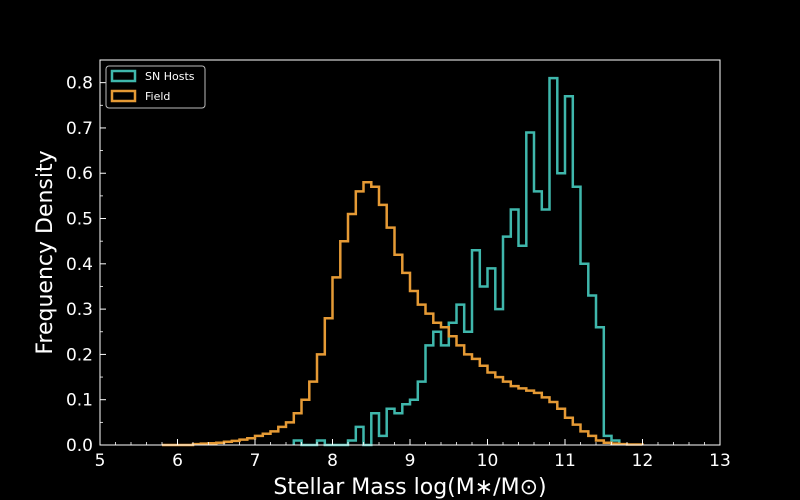  What do you see at coordinates (45, 252) in the screenshot?
I see `y-axis-label: Frequency Density` at bounding box center [45, 252].